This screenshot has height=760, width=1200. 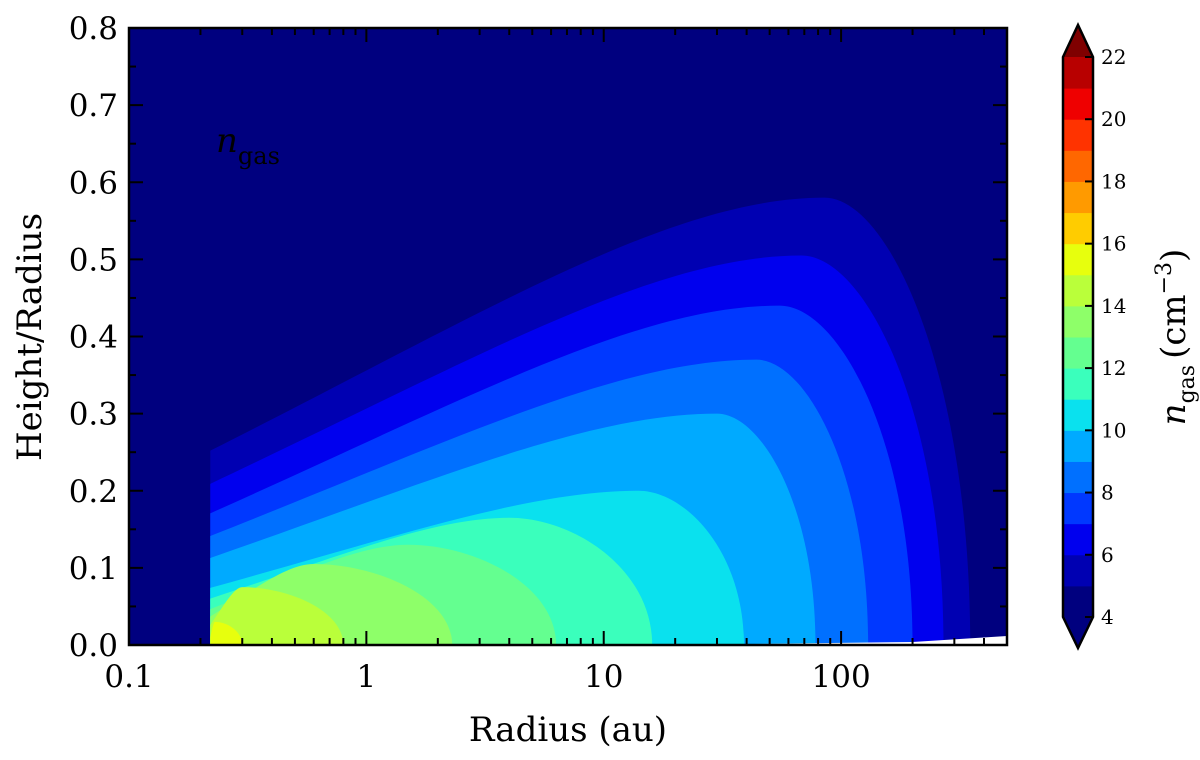 What do you see at coordinates (1174, 255) in the screenshot?
I see `colorbar-label-close: )` at bounding box center [1174, 255].